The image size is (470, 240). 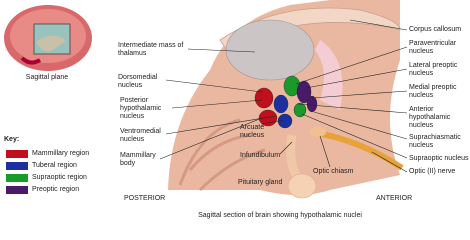 What do you see at coordinates (145, 198) in the screenshot?
I see `orientation-label: POSTERIOR` at bounding box center [145, 198].